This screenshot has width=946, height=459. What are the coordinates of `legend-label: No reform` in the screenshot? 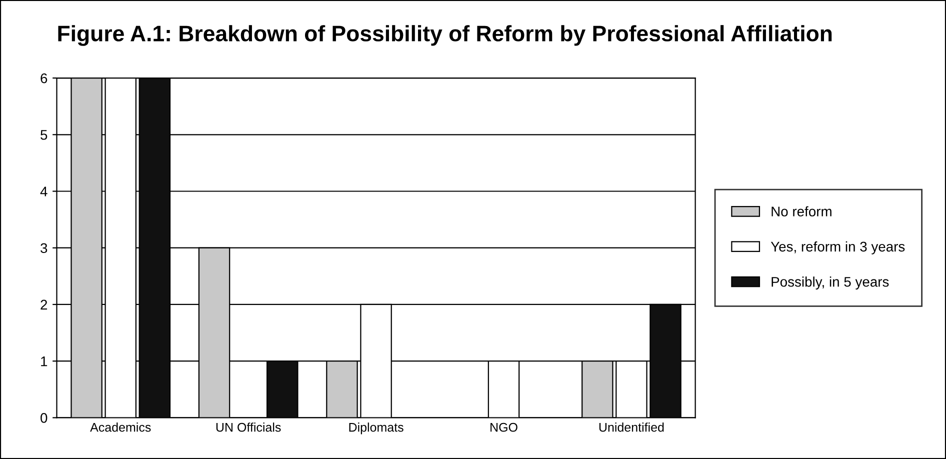 It's located at (802, 211).